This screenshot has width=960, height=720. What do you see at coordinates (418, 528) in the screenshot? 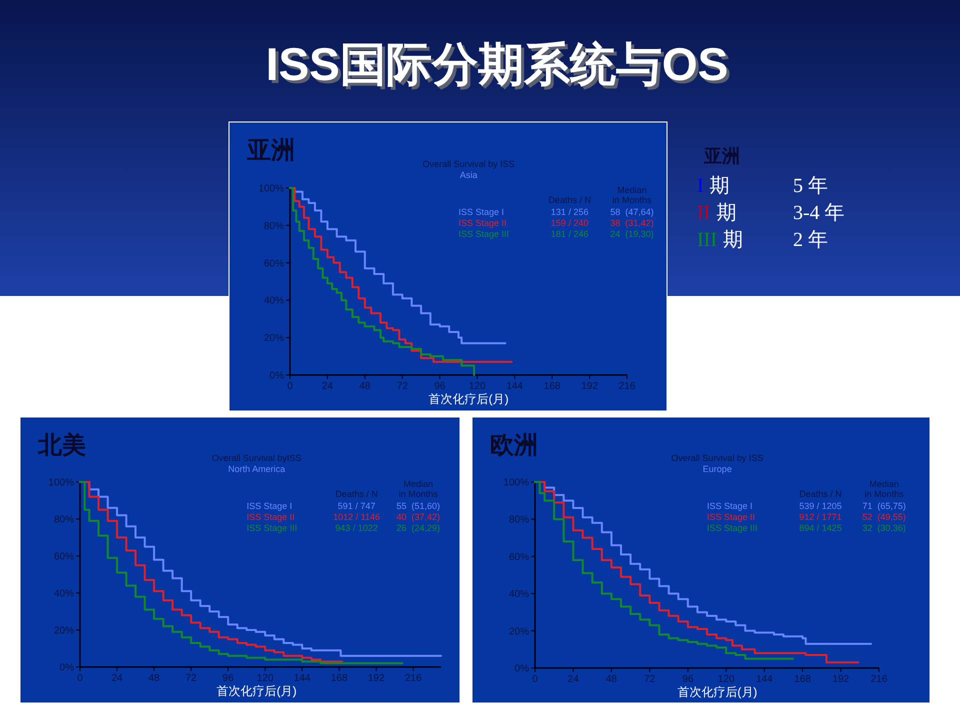
I see `annotation: 26 (24,29)` at bounding box center [418, 528].